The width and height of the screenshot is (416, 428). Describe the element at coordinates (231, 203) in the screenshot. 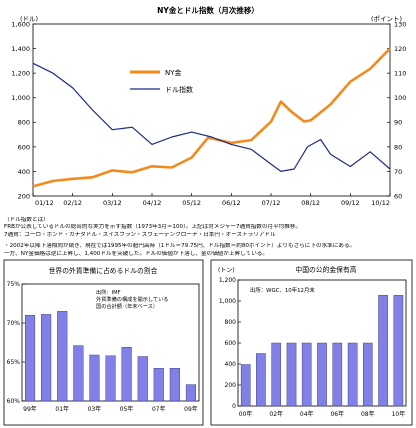

I see `x-tick-label: 06/12` at that location.